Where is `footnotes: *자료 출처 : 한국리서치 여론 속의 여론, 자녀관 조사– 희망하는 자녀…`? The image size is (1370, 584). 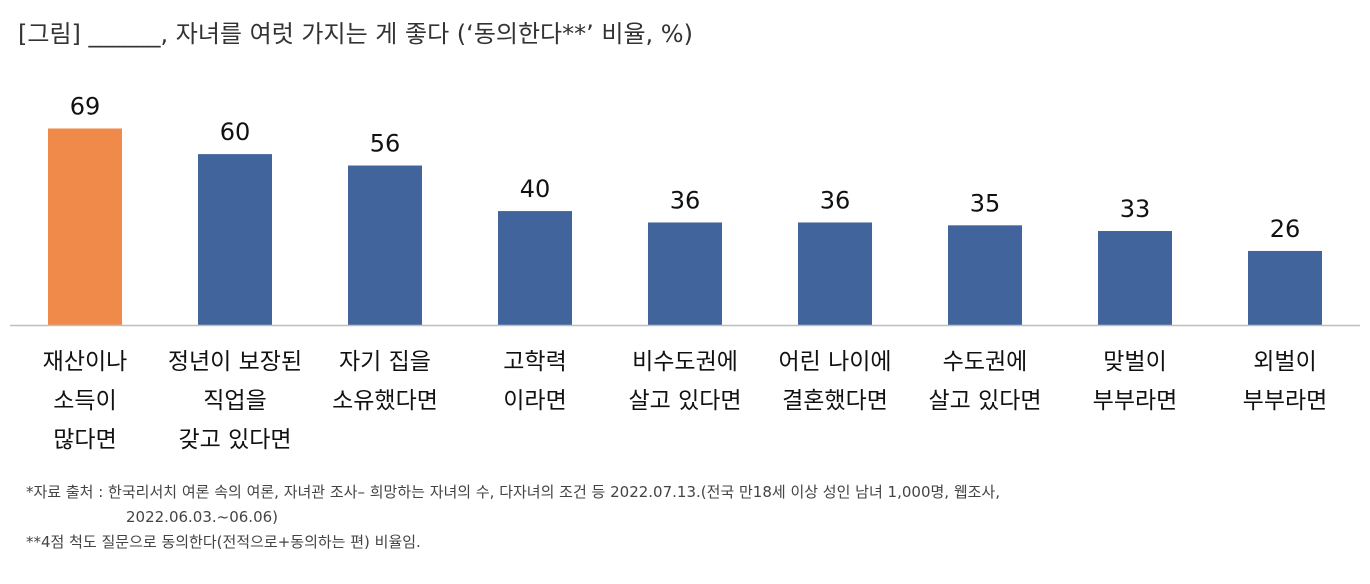
footnotes: *자료 출처 : 한국리서치 여론 속의 여론, 자녀관 조사– 희망하는 자녀… is located at coordinates (513, 517).